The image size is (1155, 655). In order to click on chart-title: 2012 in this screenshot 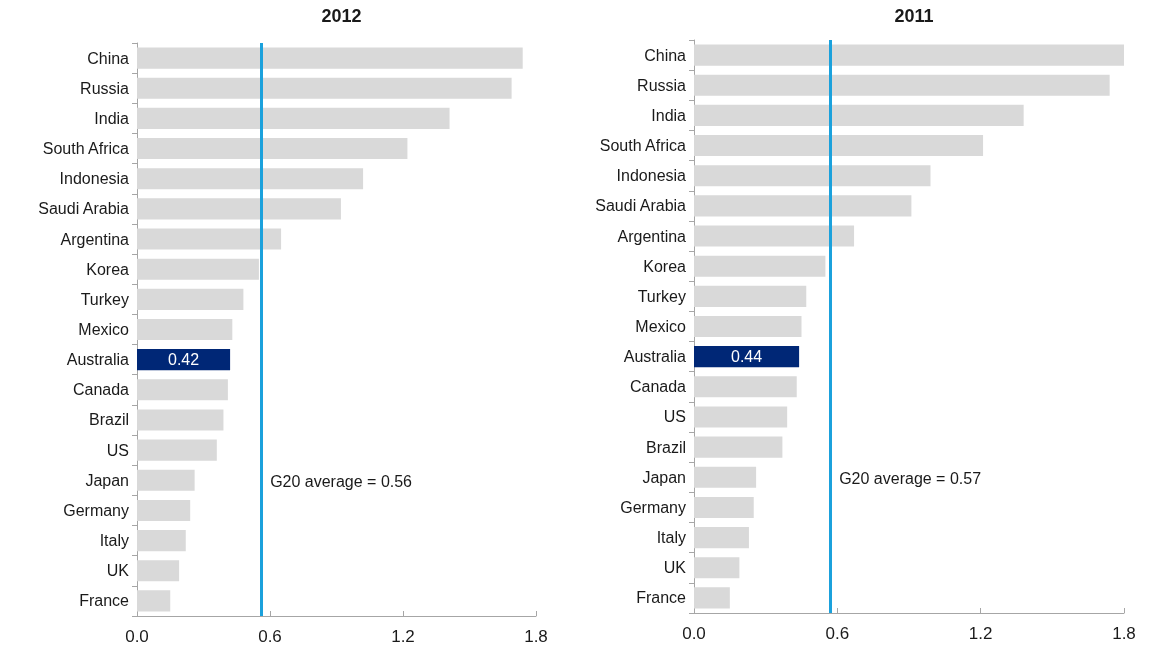, I will do `click(341, 16)`.